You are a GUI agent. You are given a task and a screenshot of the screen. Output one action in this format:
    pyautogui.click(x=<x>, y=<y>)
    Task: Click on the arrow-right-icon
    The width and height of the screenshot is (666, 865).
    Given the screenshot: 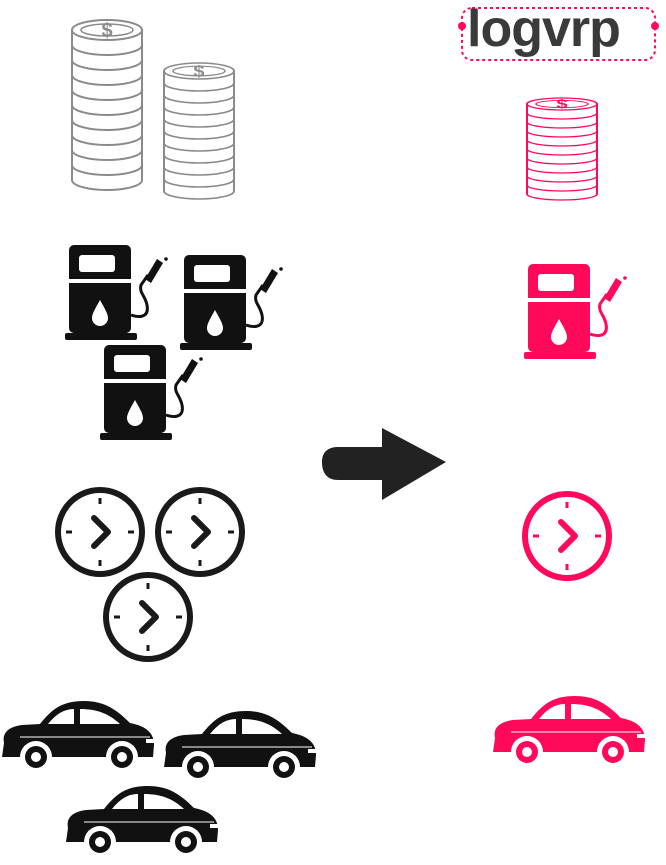 What is the action you would take?
    pyautogui.click(x=384, y=464)
    